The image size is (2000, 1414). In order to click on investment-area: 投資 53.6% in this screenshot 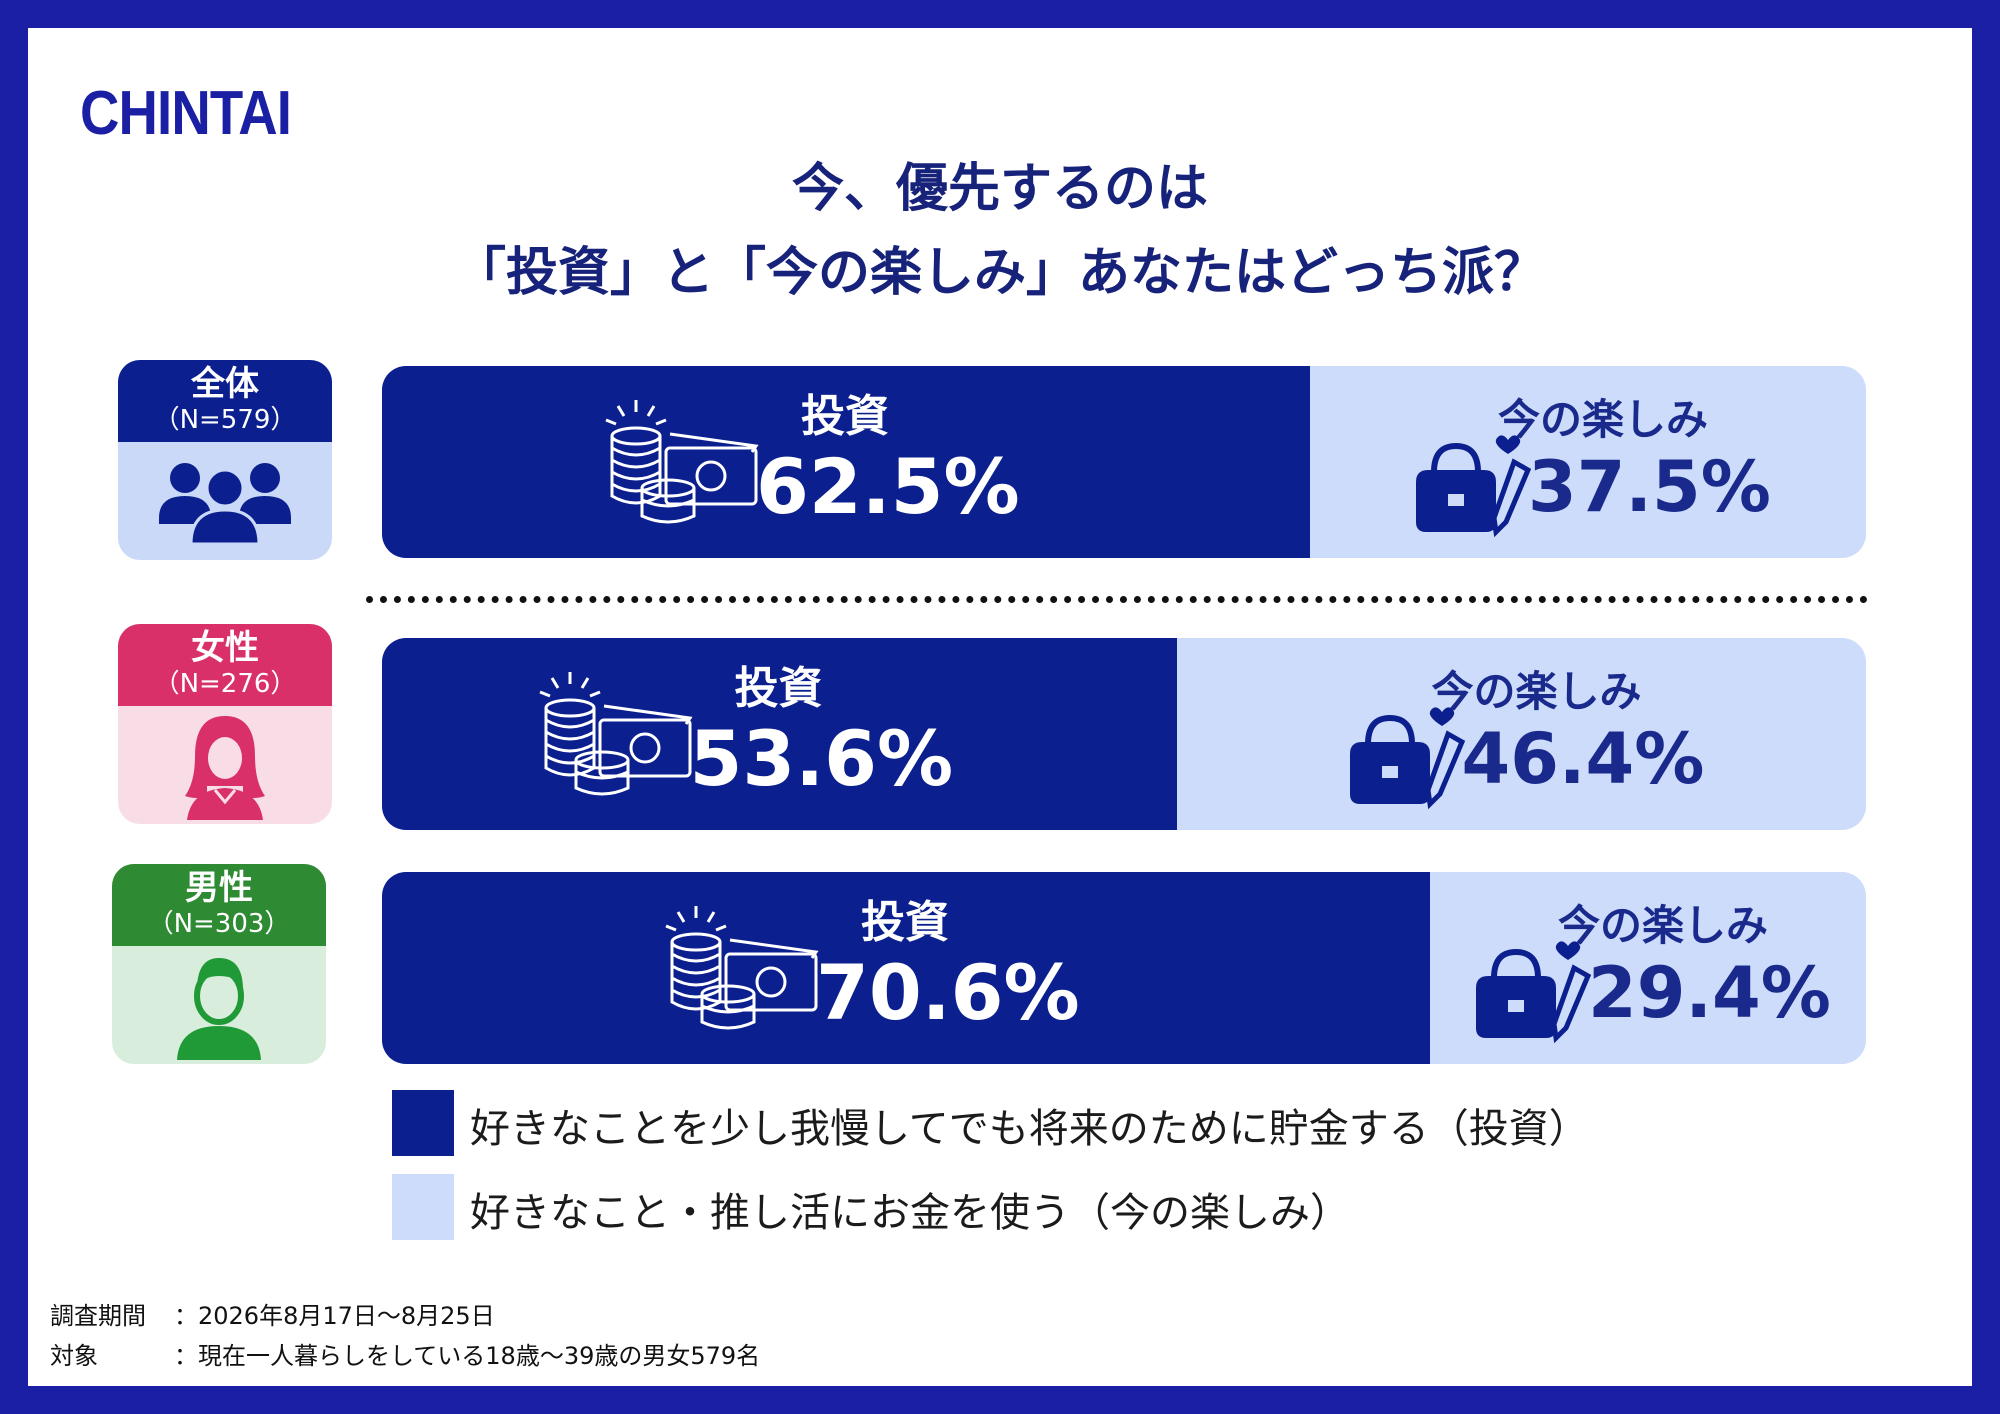, I will do `click(779, 734)`.